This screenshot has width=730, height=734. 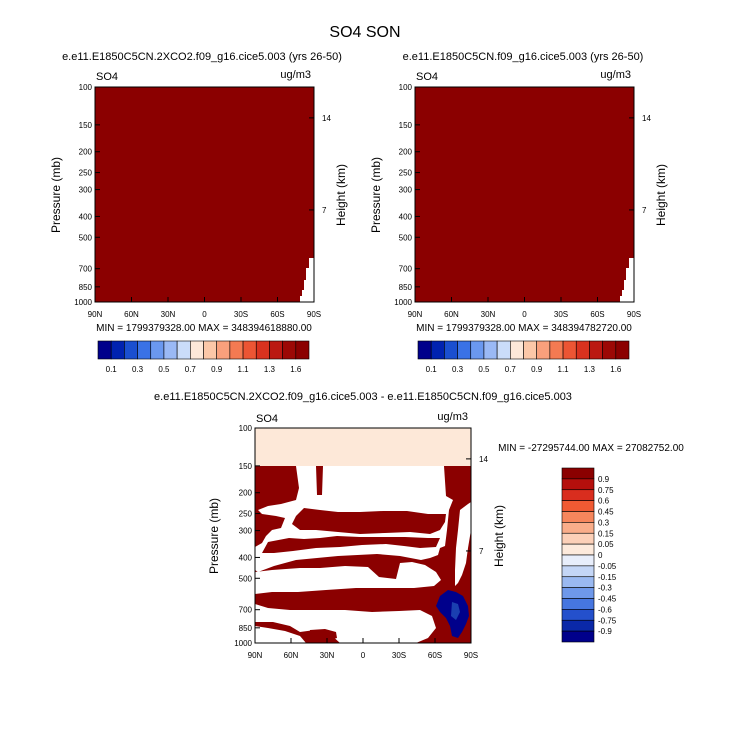 I want to click on panel-right-height-axis: 14 7, so click(x=640, y=164).